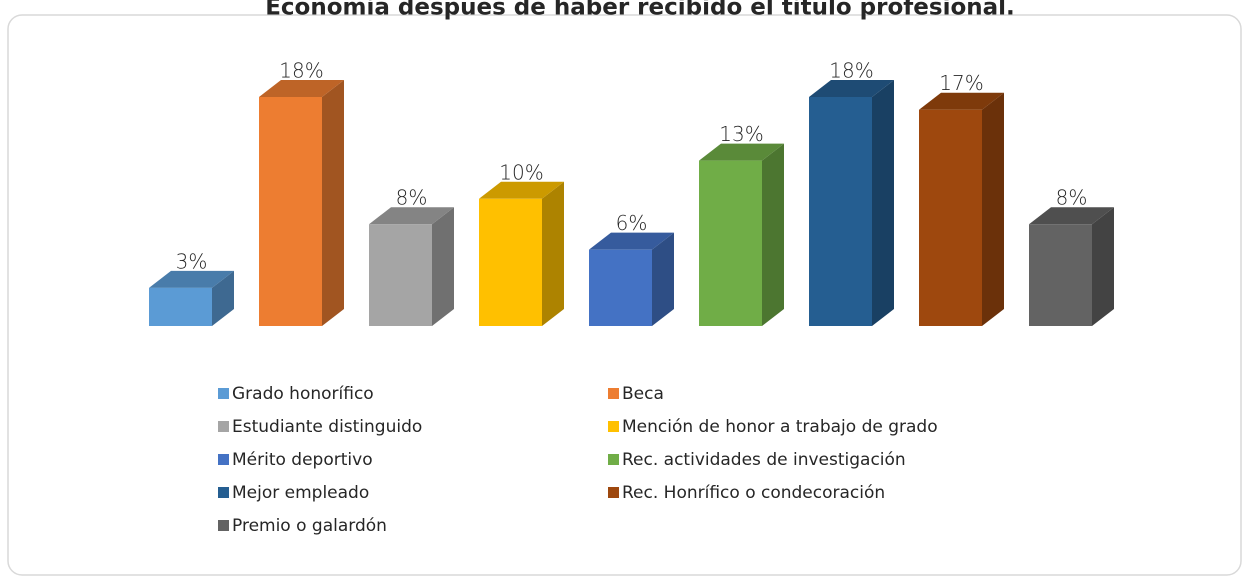 This screenshot has height=583, width=1249. I want to click on legend-label: Premio o galardón, so click(309, 526).